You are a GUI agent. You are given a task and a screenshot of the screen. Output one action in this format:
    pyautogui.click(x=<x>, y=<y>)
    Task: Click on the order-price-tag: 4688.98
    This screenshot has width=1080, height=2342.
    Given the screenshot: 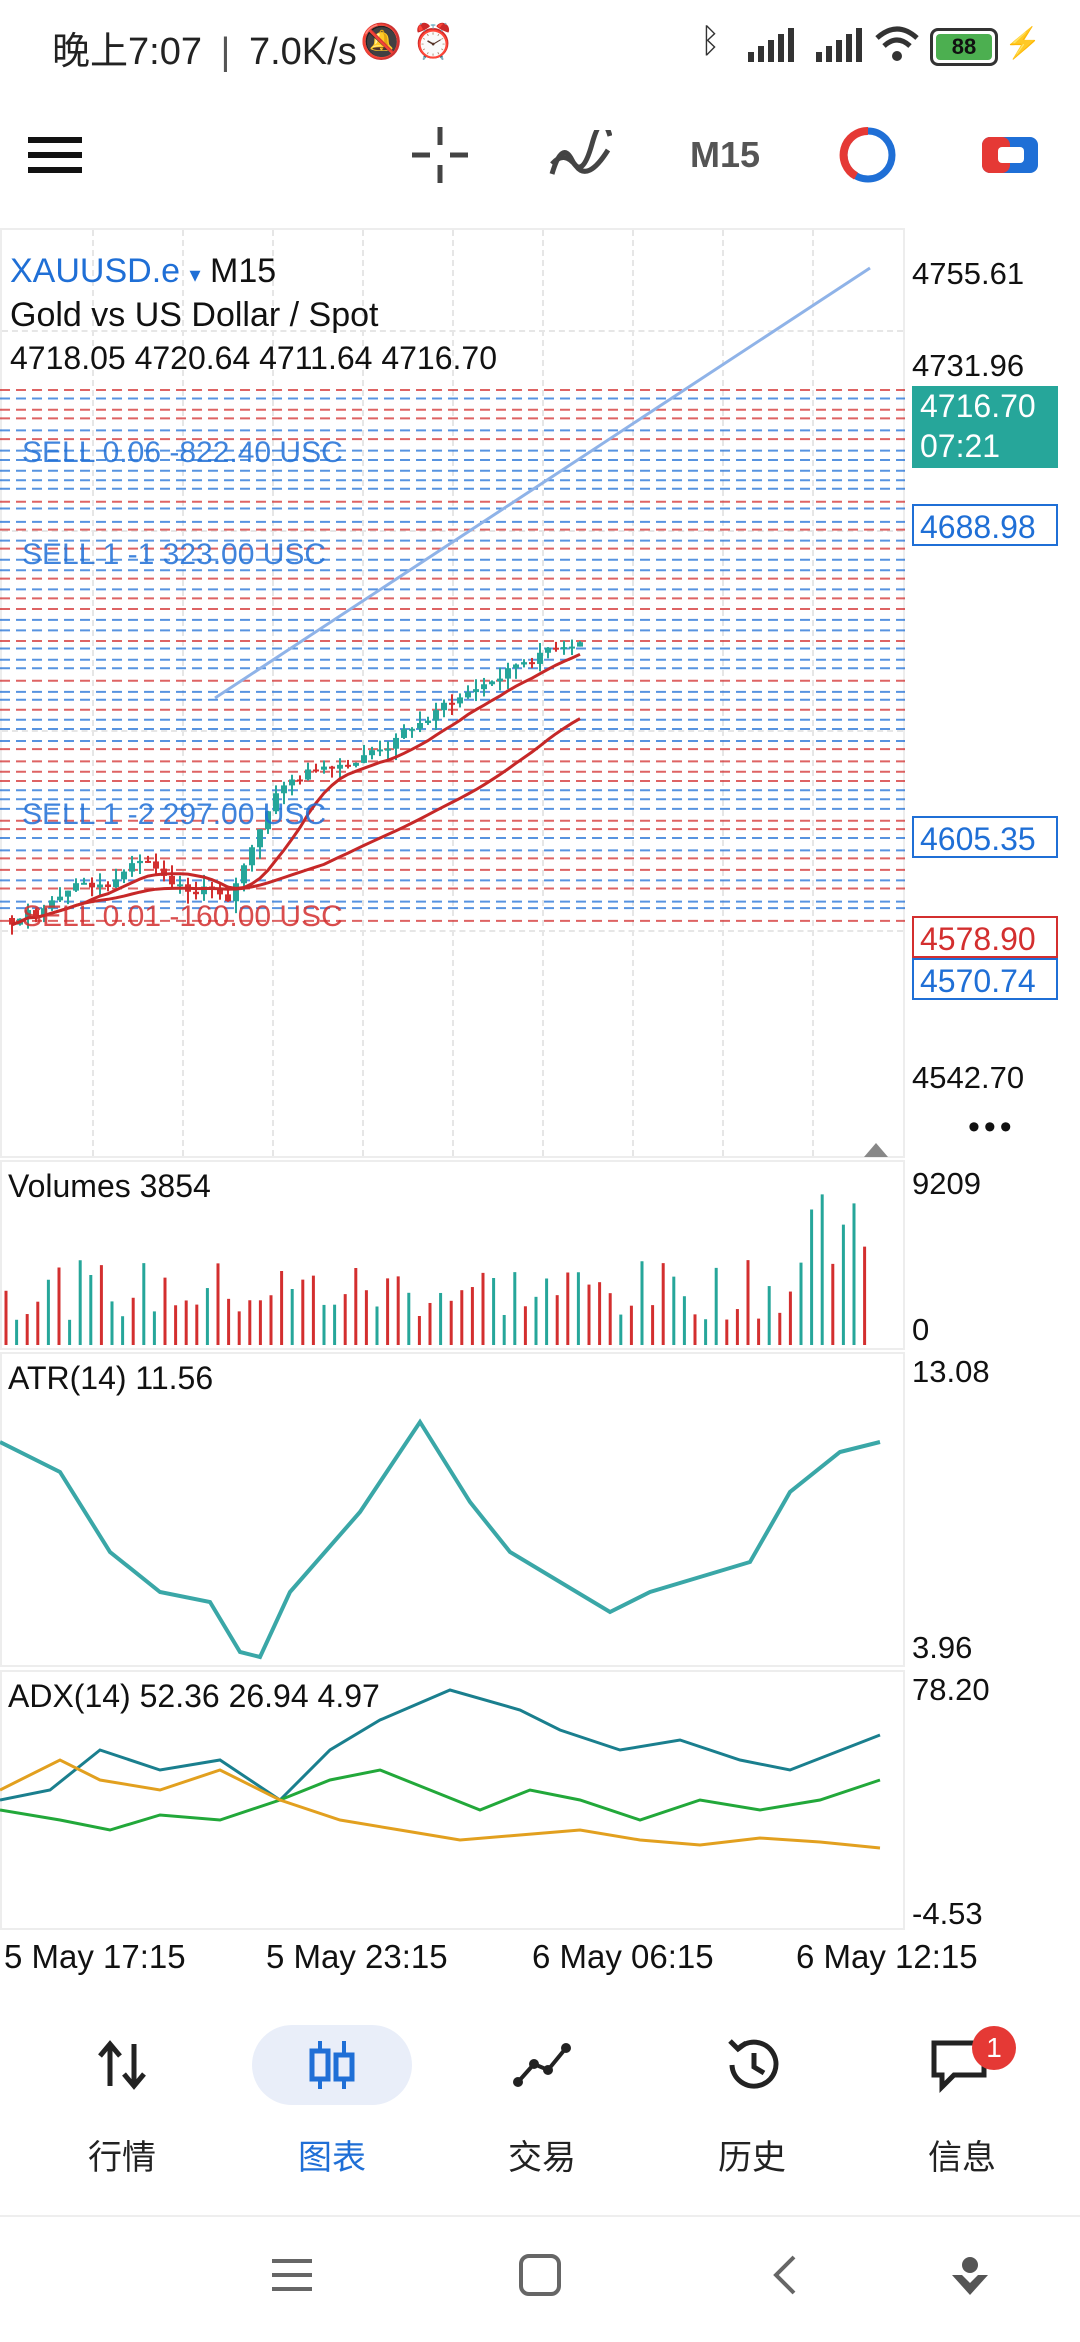 What is the action you would take?
    pyautogui.click(x=985, y=525)
    